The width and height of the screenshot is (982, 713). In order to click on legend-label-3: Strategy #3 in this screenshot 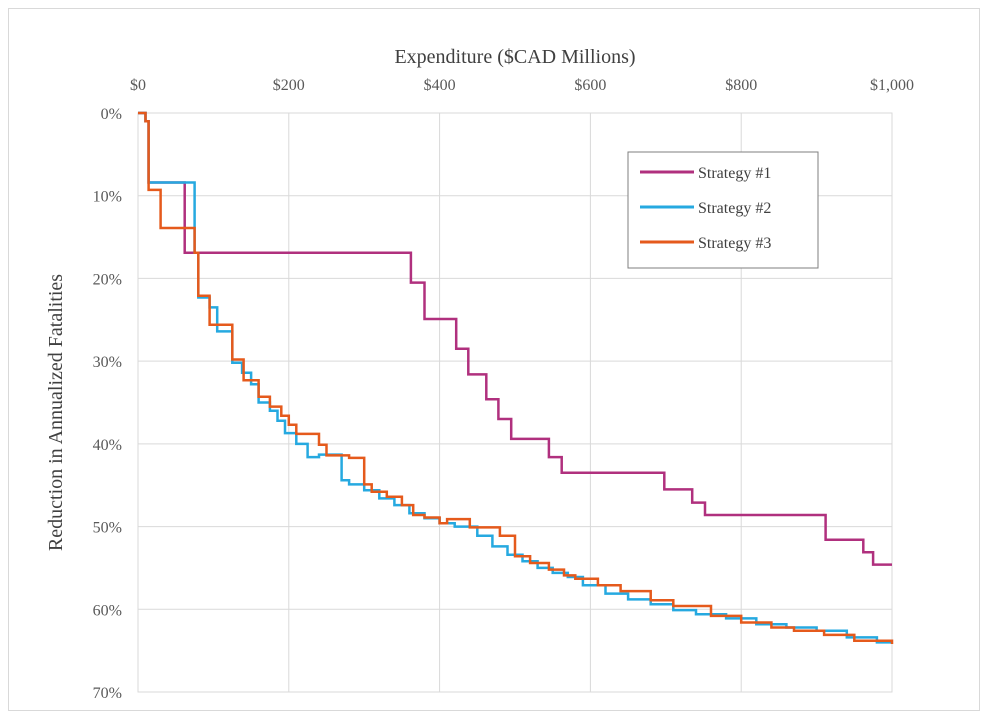, I will do `click(734, 243)`.